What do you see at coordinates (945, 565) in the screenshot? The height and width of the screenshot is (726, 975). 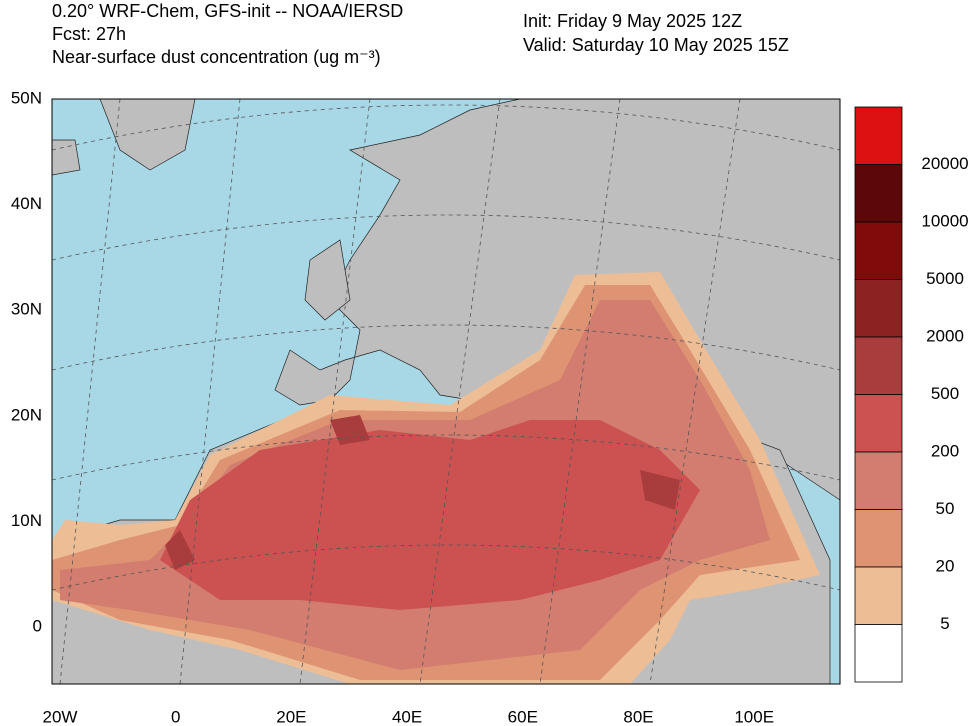 I see `colorbar-label: 20` at bounding box center [945, 565].